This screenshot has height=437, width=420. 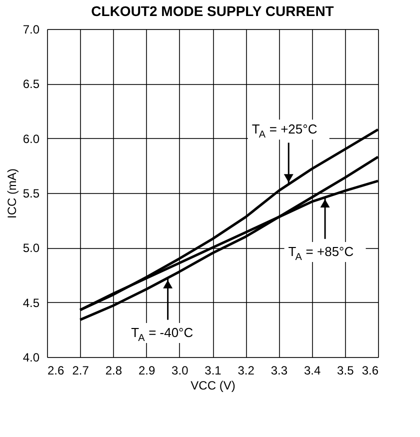 What do you see at coordinates (312, 371) in the screenshot?
I see `x-tick-label: 3.4` at bounding box center [312, 371].